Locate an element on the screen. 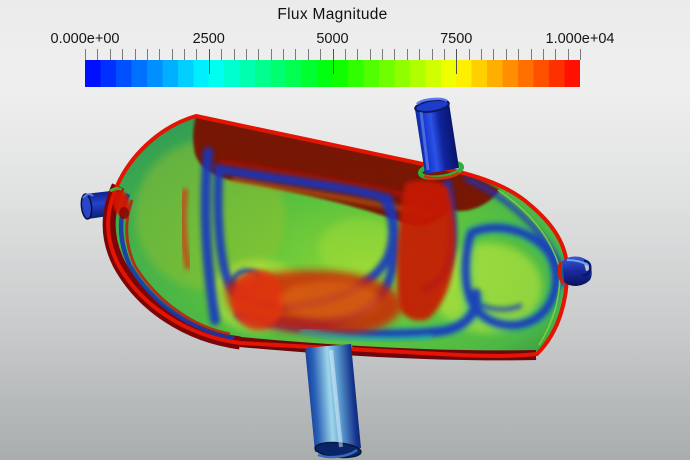  right-nozzle-hook is located at coordinates (586, 268).